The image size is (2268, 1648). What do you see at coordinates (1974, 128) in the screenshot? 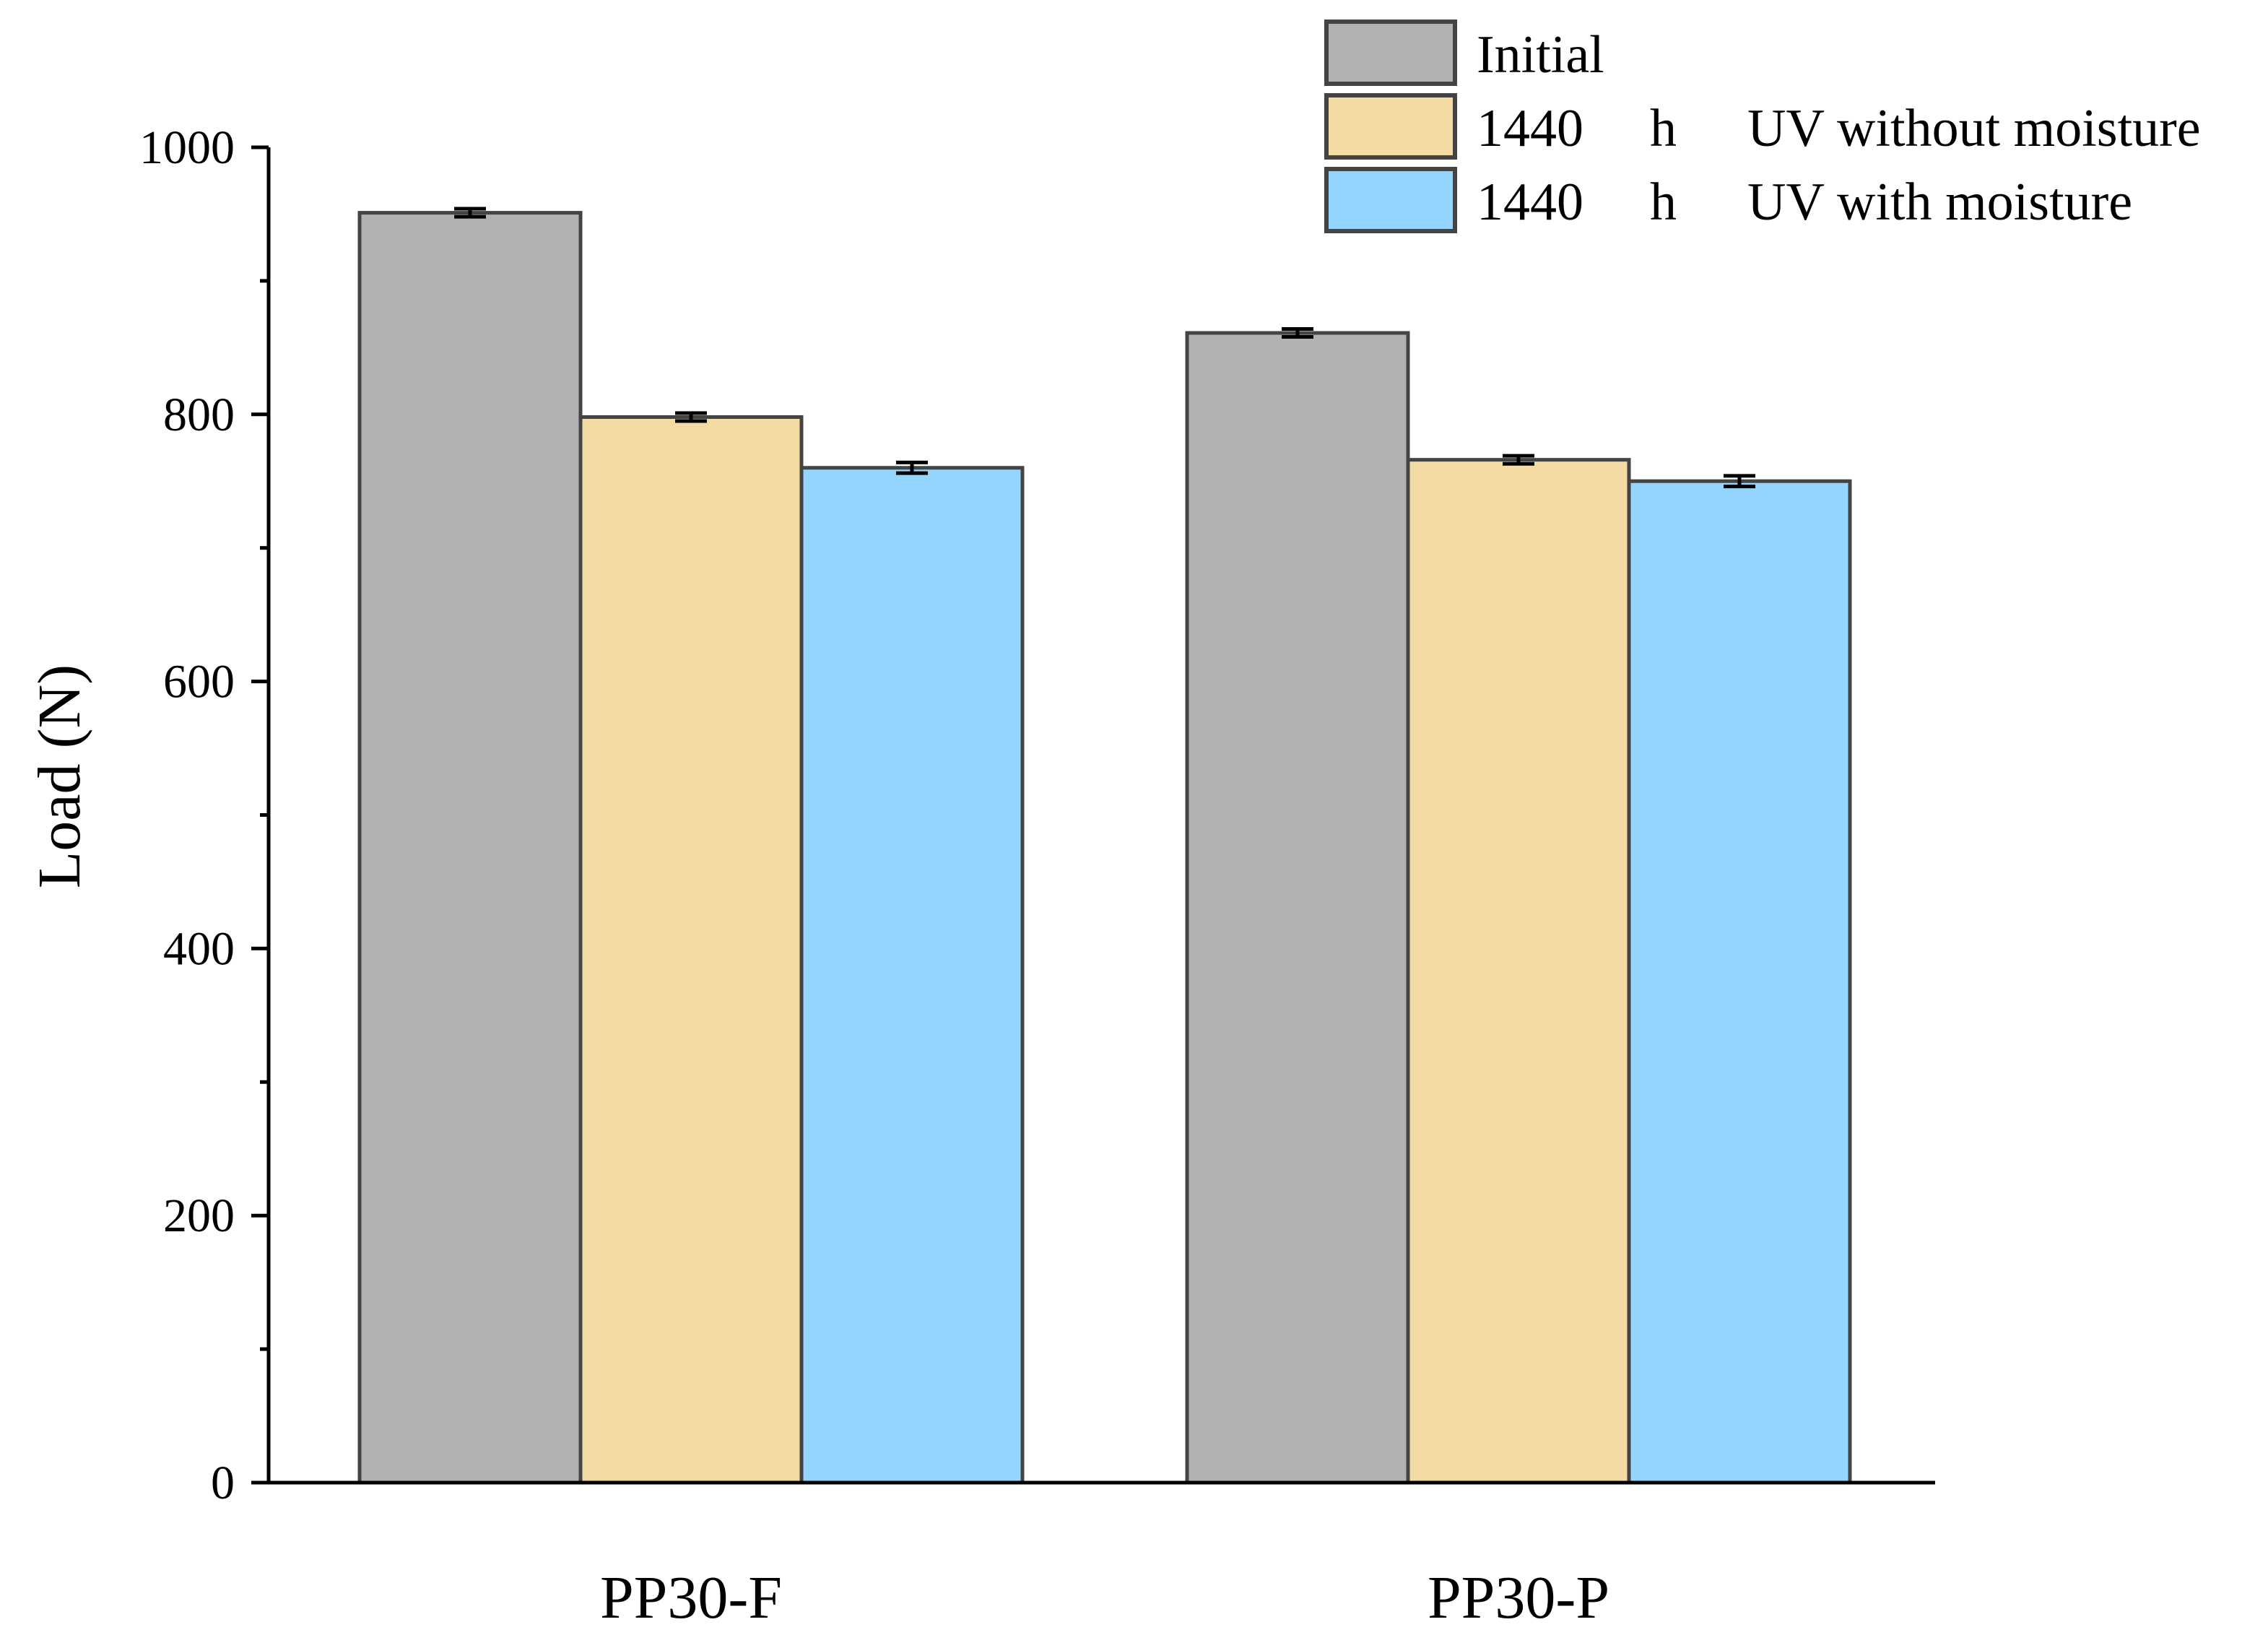
I see `legend-label: UV without moisture` at bounding box center [1974, 128].